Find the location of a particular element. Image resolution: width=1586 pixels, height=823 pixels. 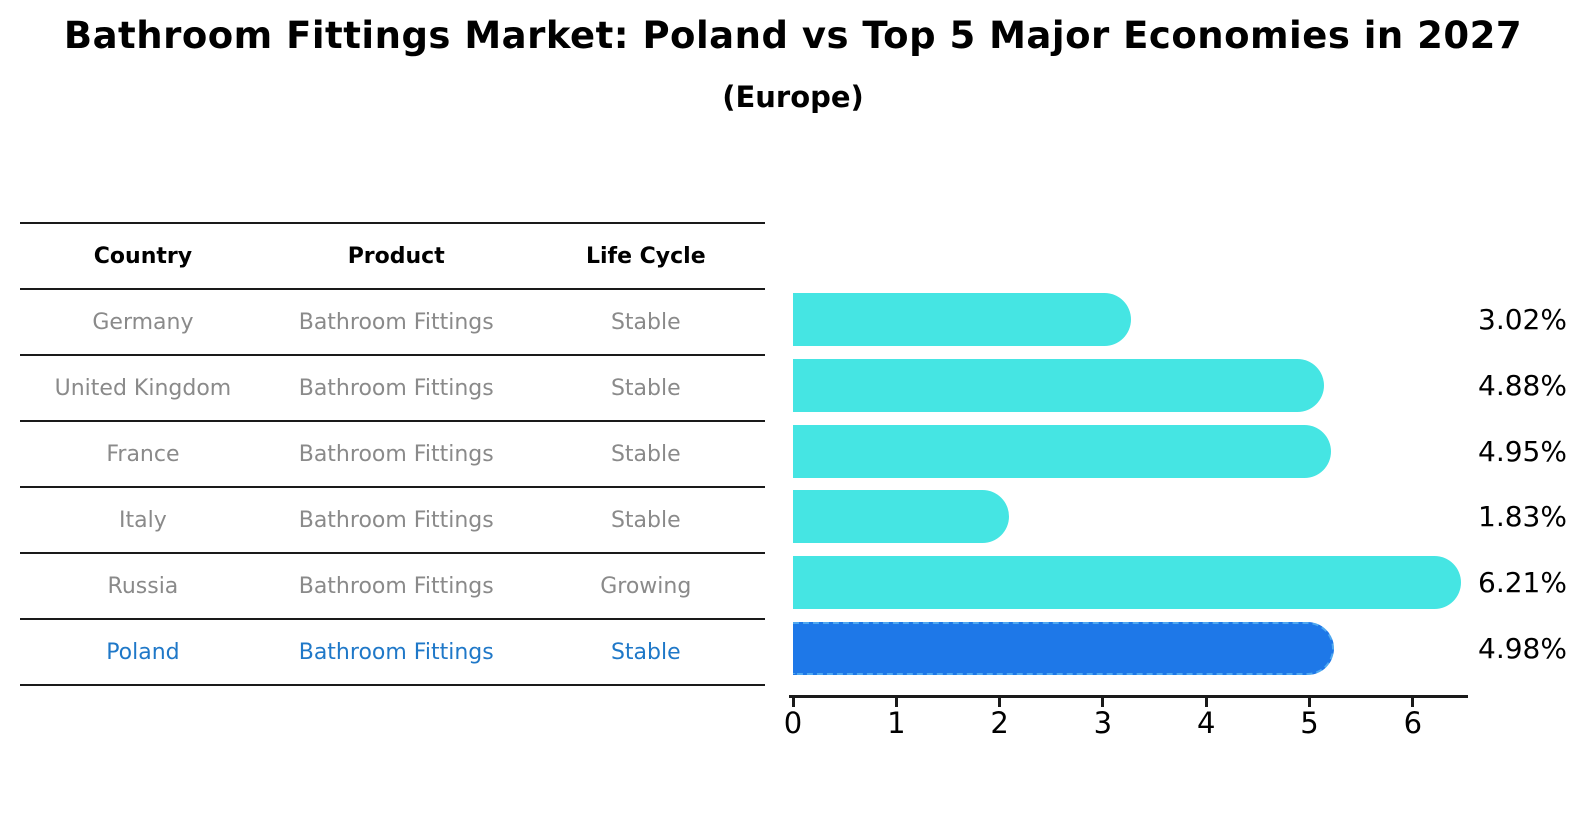

country-cell: Russia is located at coordinates (143, 586).